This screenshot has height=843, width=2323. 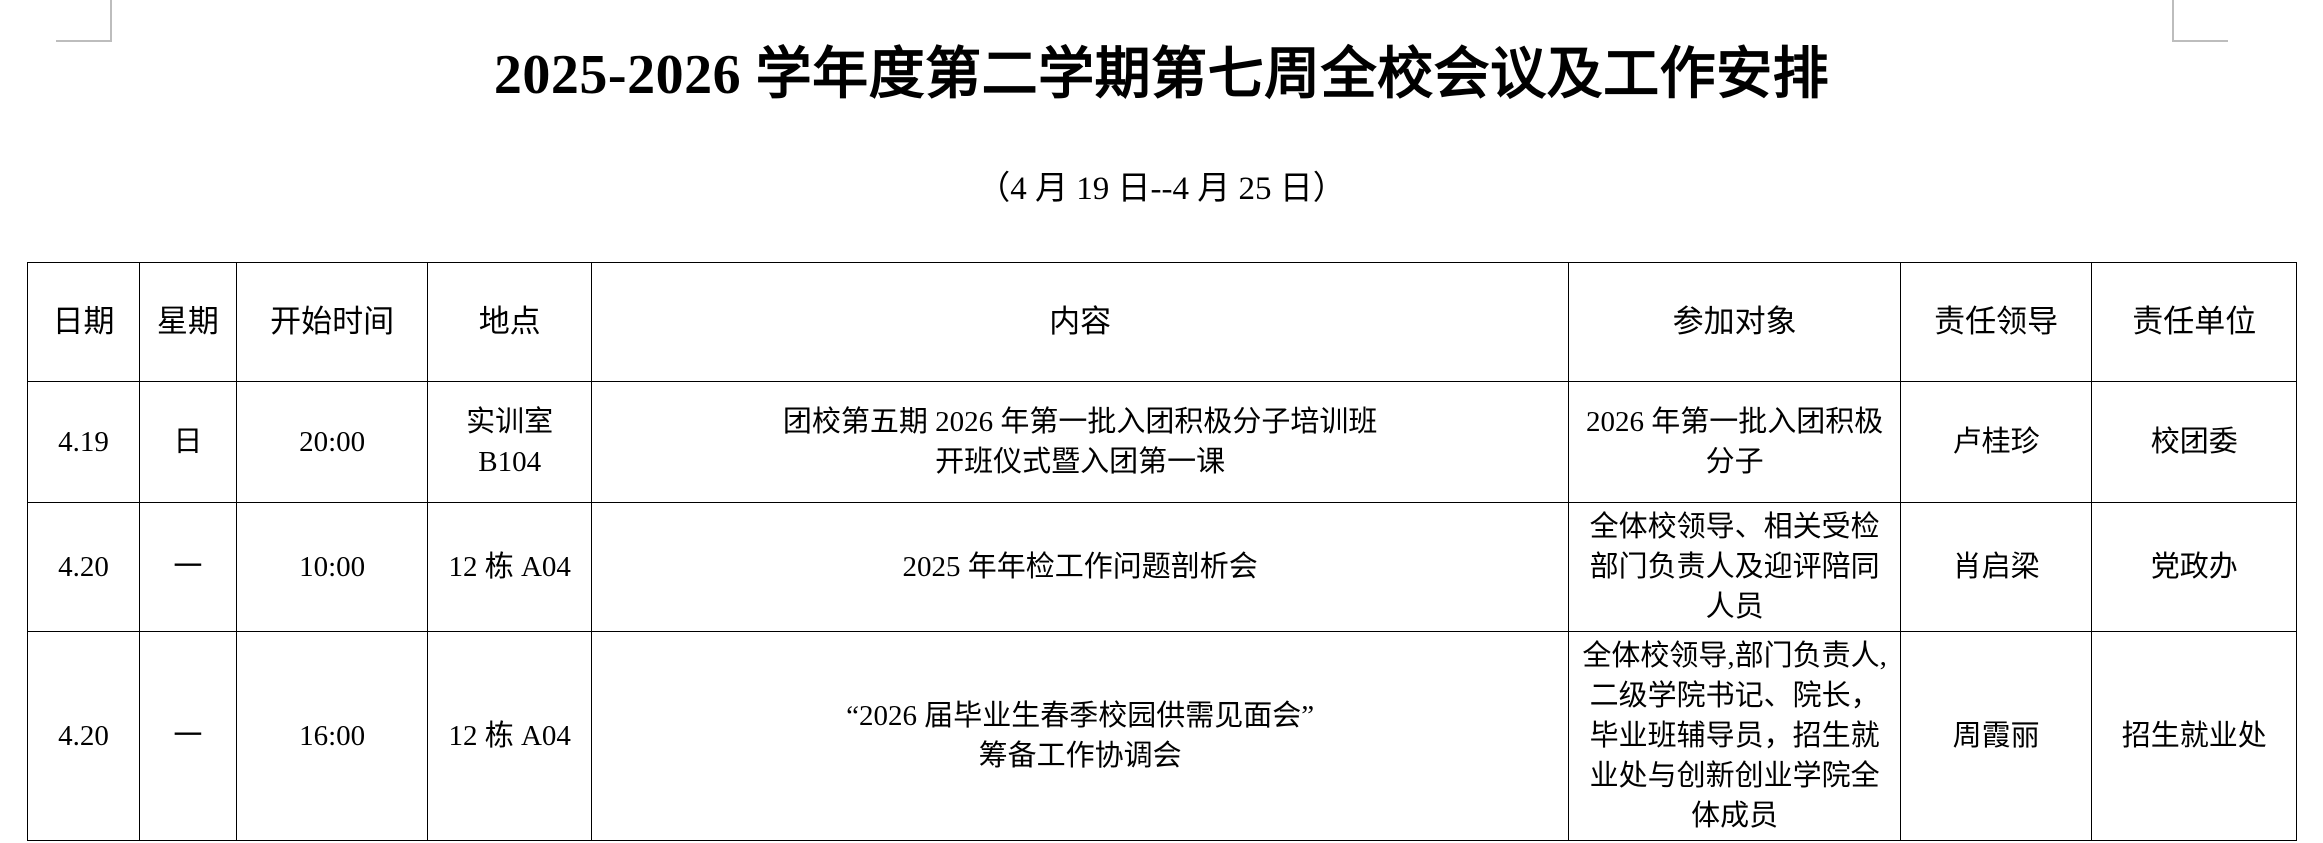 What do you see at coordinates (83, 322) in the screenshot?
I see `column-header-date: 日期` at bounding box center [83, 322].